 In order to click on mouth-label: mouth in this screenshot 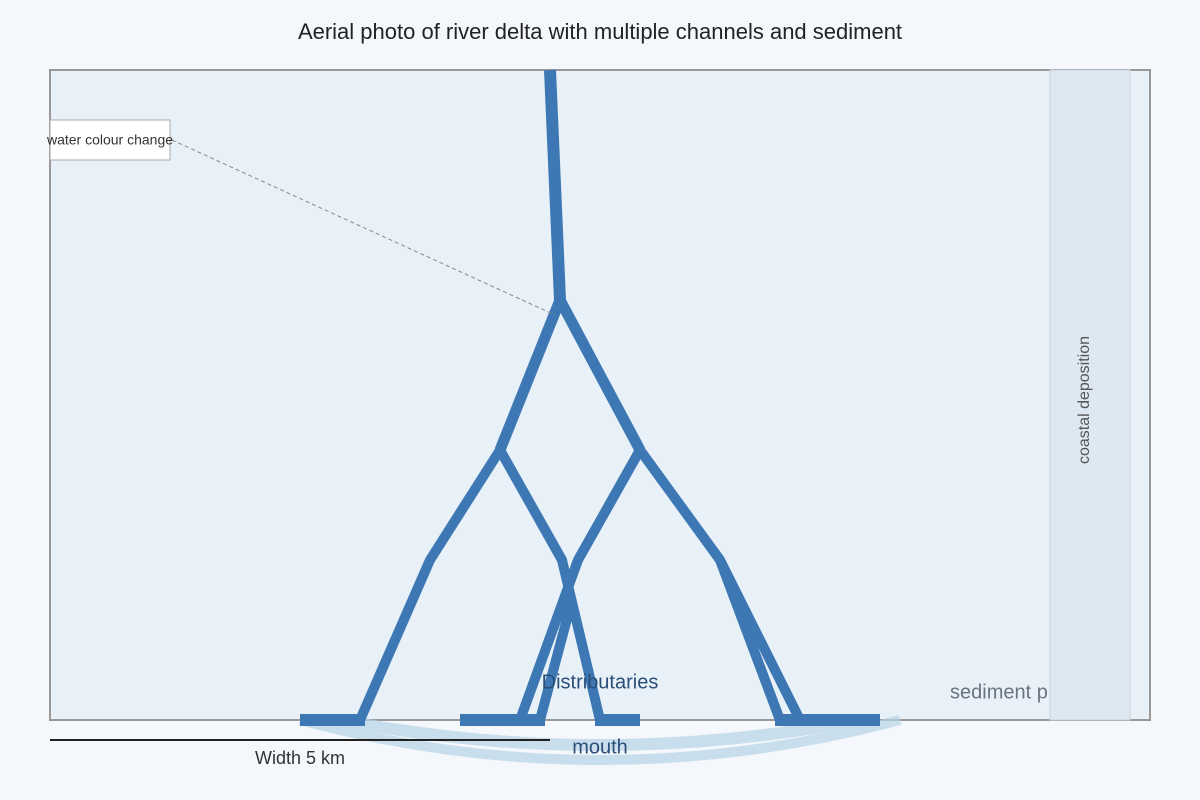, I will do `click(600, 747)`.